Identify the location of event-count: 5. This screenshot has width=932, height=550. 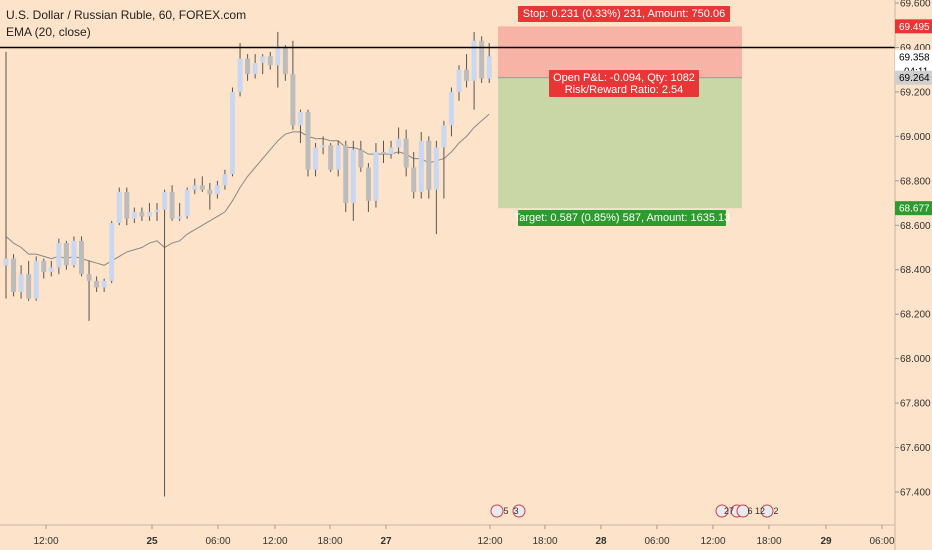
(505, 511).